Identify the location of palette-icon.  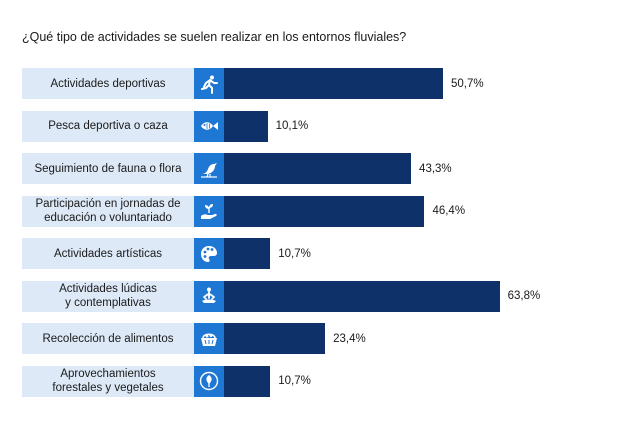
(209, 253).